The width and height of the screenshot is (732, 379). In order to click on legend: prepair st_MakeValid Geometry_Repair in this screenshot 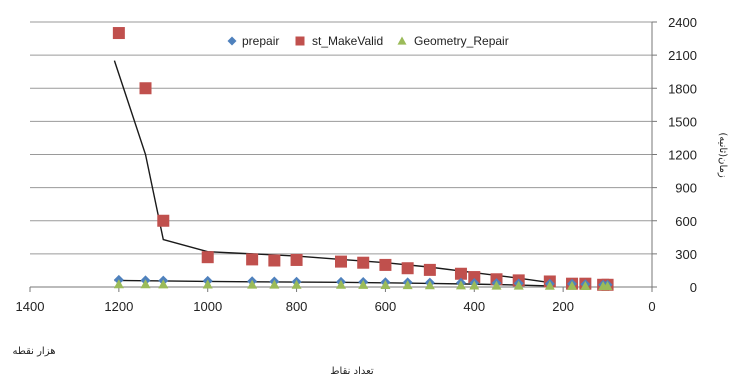, I will do `click(368, 41)`.